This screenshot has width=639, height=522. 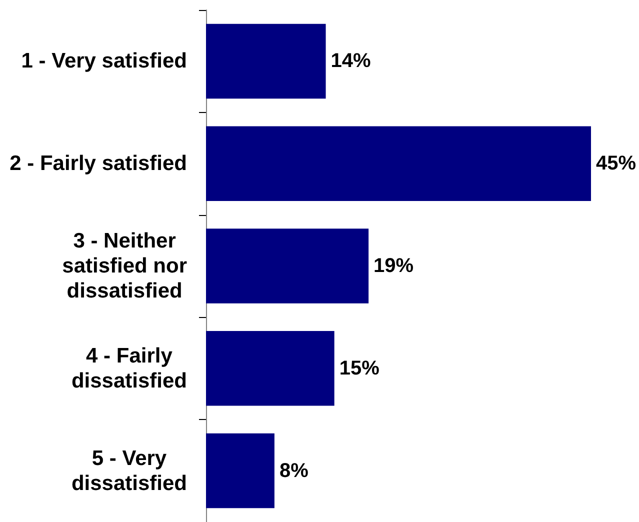 What do you see at coordinates (129, 368) in the screenshot?
I see `y-tick-label: 4 - Fairly dissatisfied` at bounding box center [129, 368].